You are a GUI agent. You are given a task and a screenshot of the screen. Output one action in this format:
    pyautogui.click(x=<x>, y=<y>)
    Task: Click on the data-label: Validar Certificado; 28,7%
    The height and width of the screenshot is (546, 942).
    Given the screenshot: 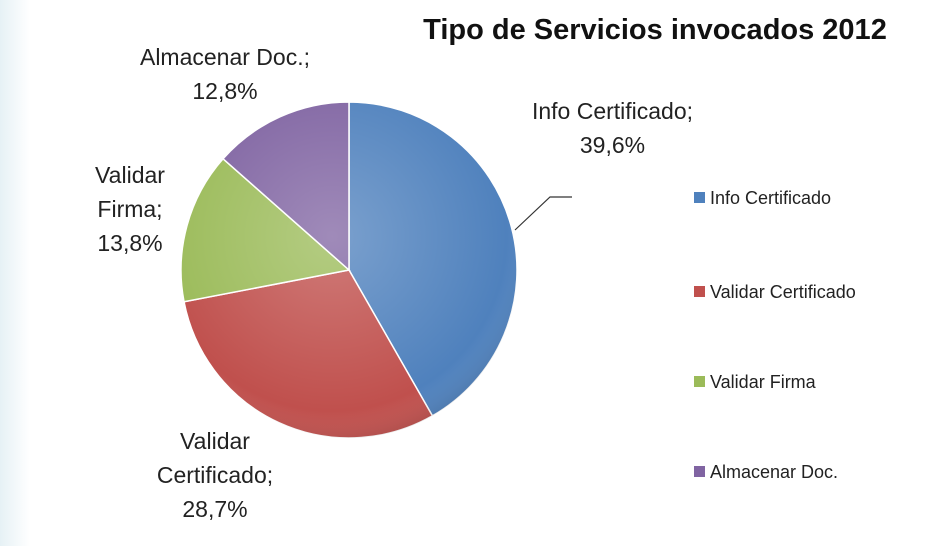 What is the action you would take?
    pyautogui.click(x=215, y=475)
    